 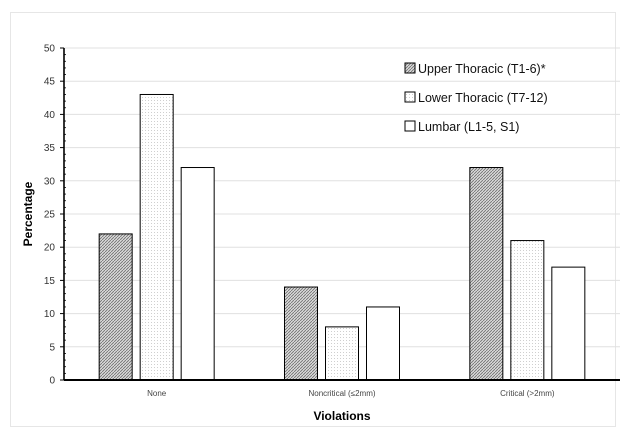 What do you see at coordinates (341, 416) in the screenshot?
I see `x-axis-title: Violations` at bounding box center [341, 416].